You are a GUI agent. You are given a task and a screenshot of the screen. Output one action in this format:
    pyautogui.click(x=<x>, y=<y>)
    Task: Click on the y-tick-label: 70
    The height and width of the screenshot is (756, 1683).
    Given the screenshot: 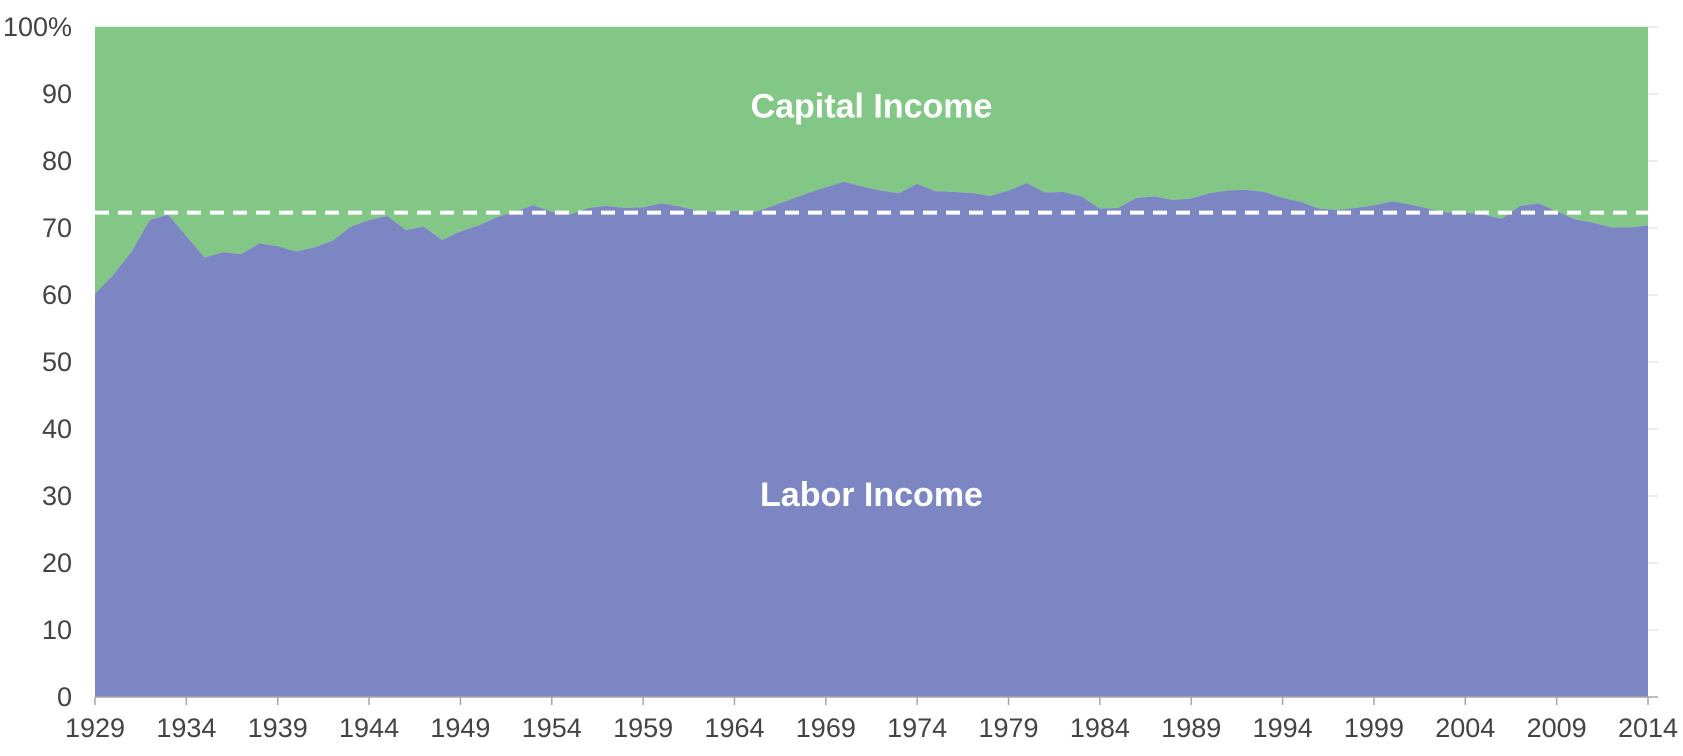 What is the action you would take?
    pyautogui.click(x=57, y=228)
    